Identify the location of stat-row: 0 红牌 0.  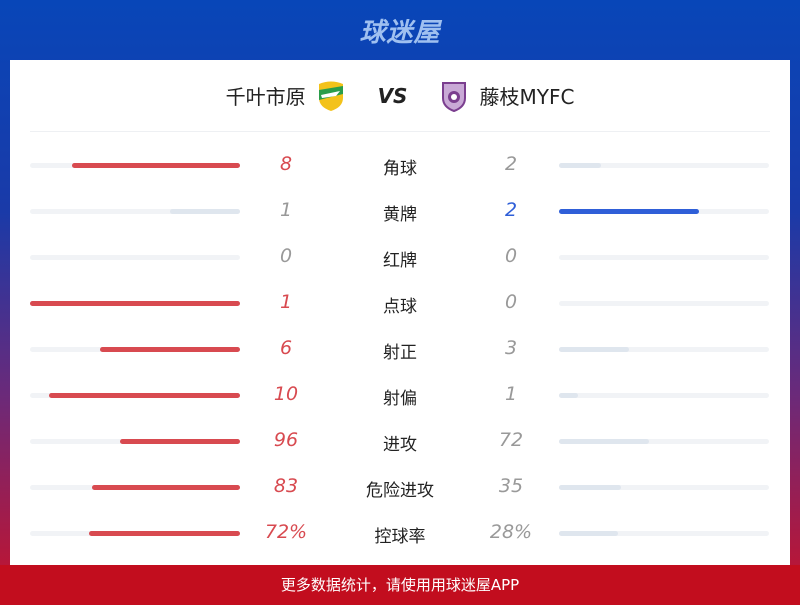
(400, 259).